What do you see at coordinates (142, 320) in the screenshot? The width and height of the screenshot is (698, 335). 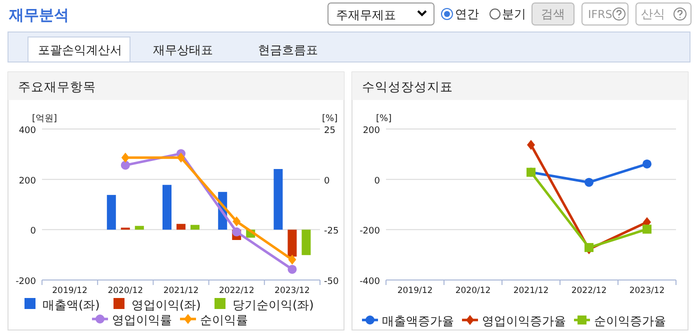 I see `legend-label: 영업이익률` at bounding box center [142, 320].